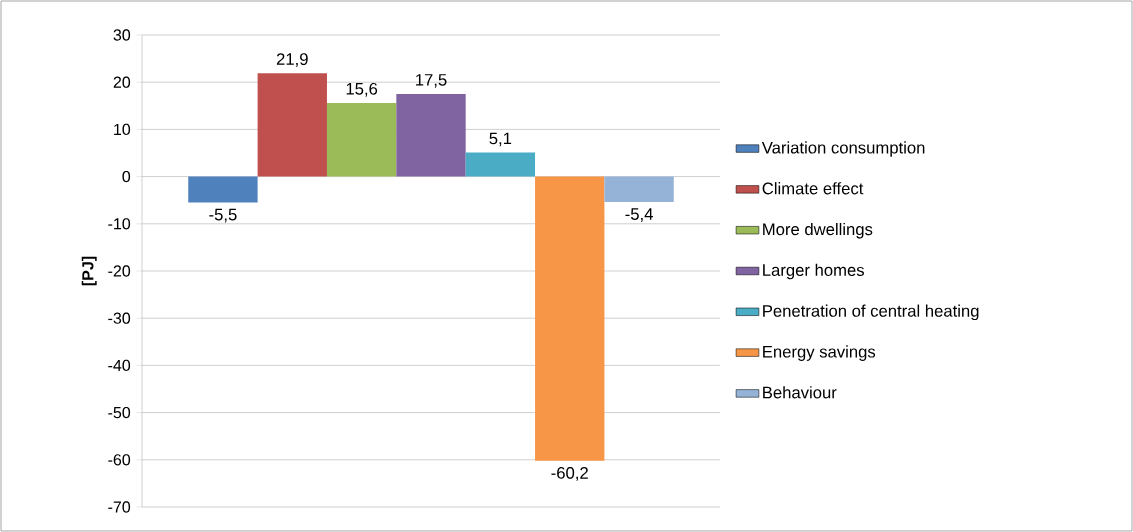 This screenshot has width=1133, height=532. I want to click on y-tick-label: -60, so click(119, 460).